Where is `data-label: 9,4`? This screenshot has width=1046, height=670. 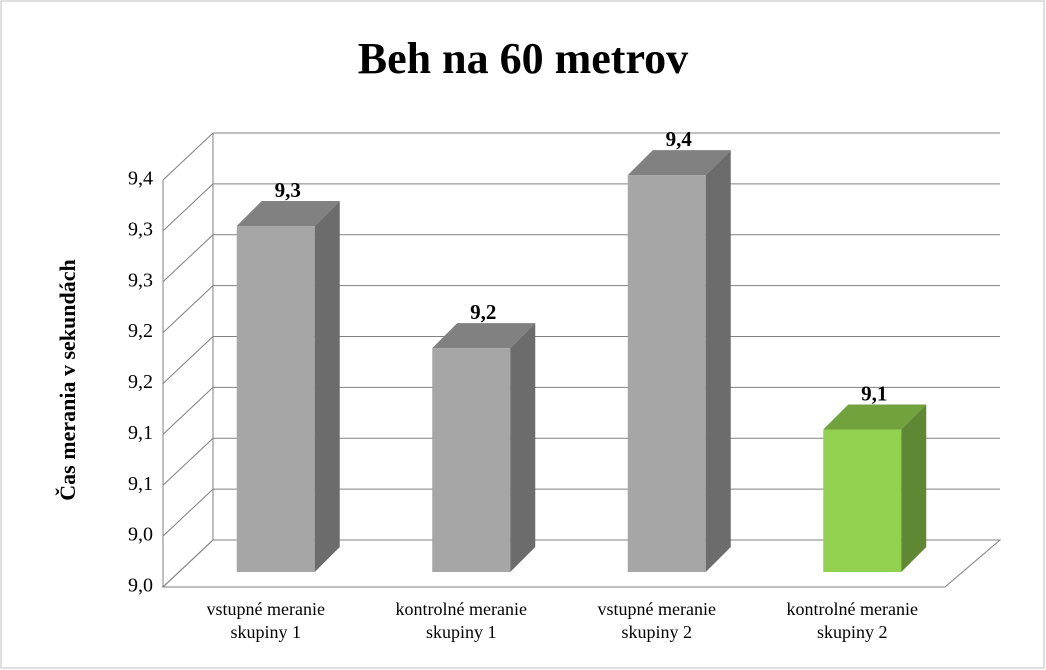 data-label: 9,4 is located at coordinates (679, 139).